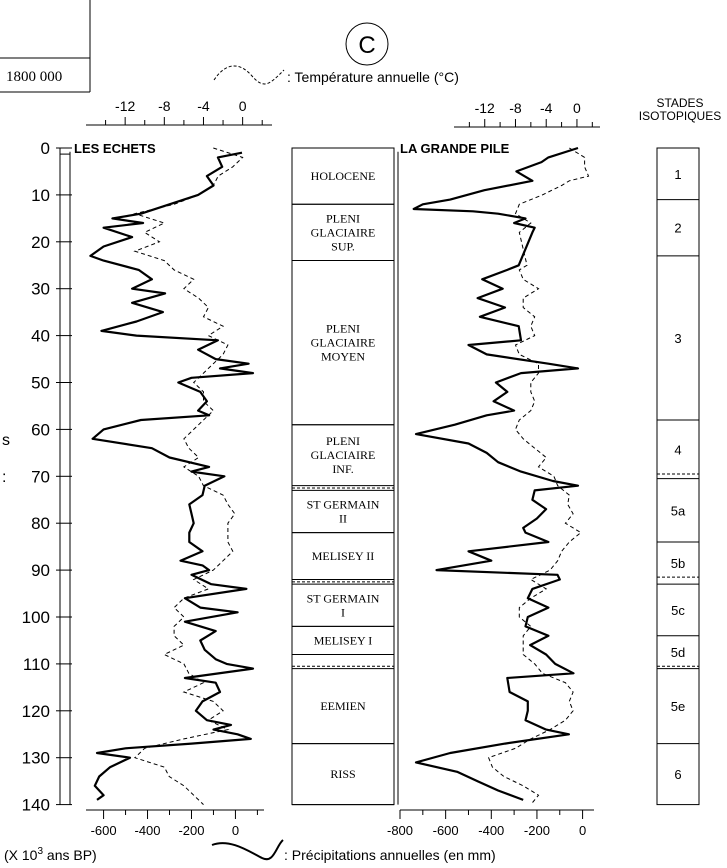 This screenshot has height=868, width=727. I want to click on depth-tick-label: 80, so click(40, 523).